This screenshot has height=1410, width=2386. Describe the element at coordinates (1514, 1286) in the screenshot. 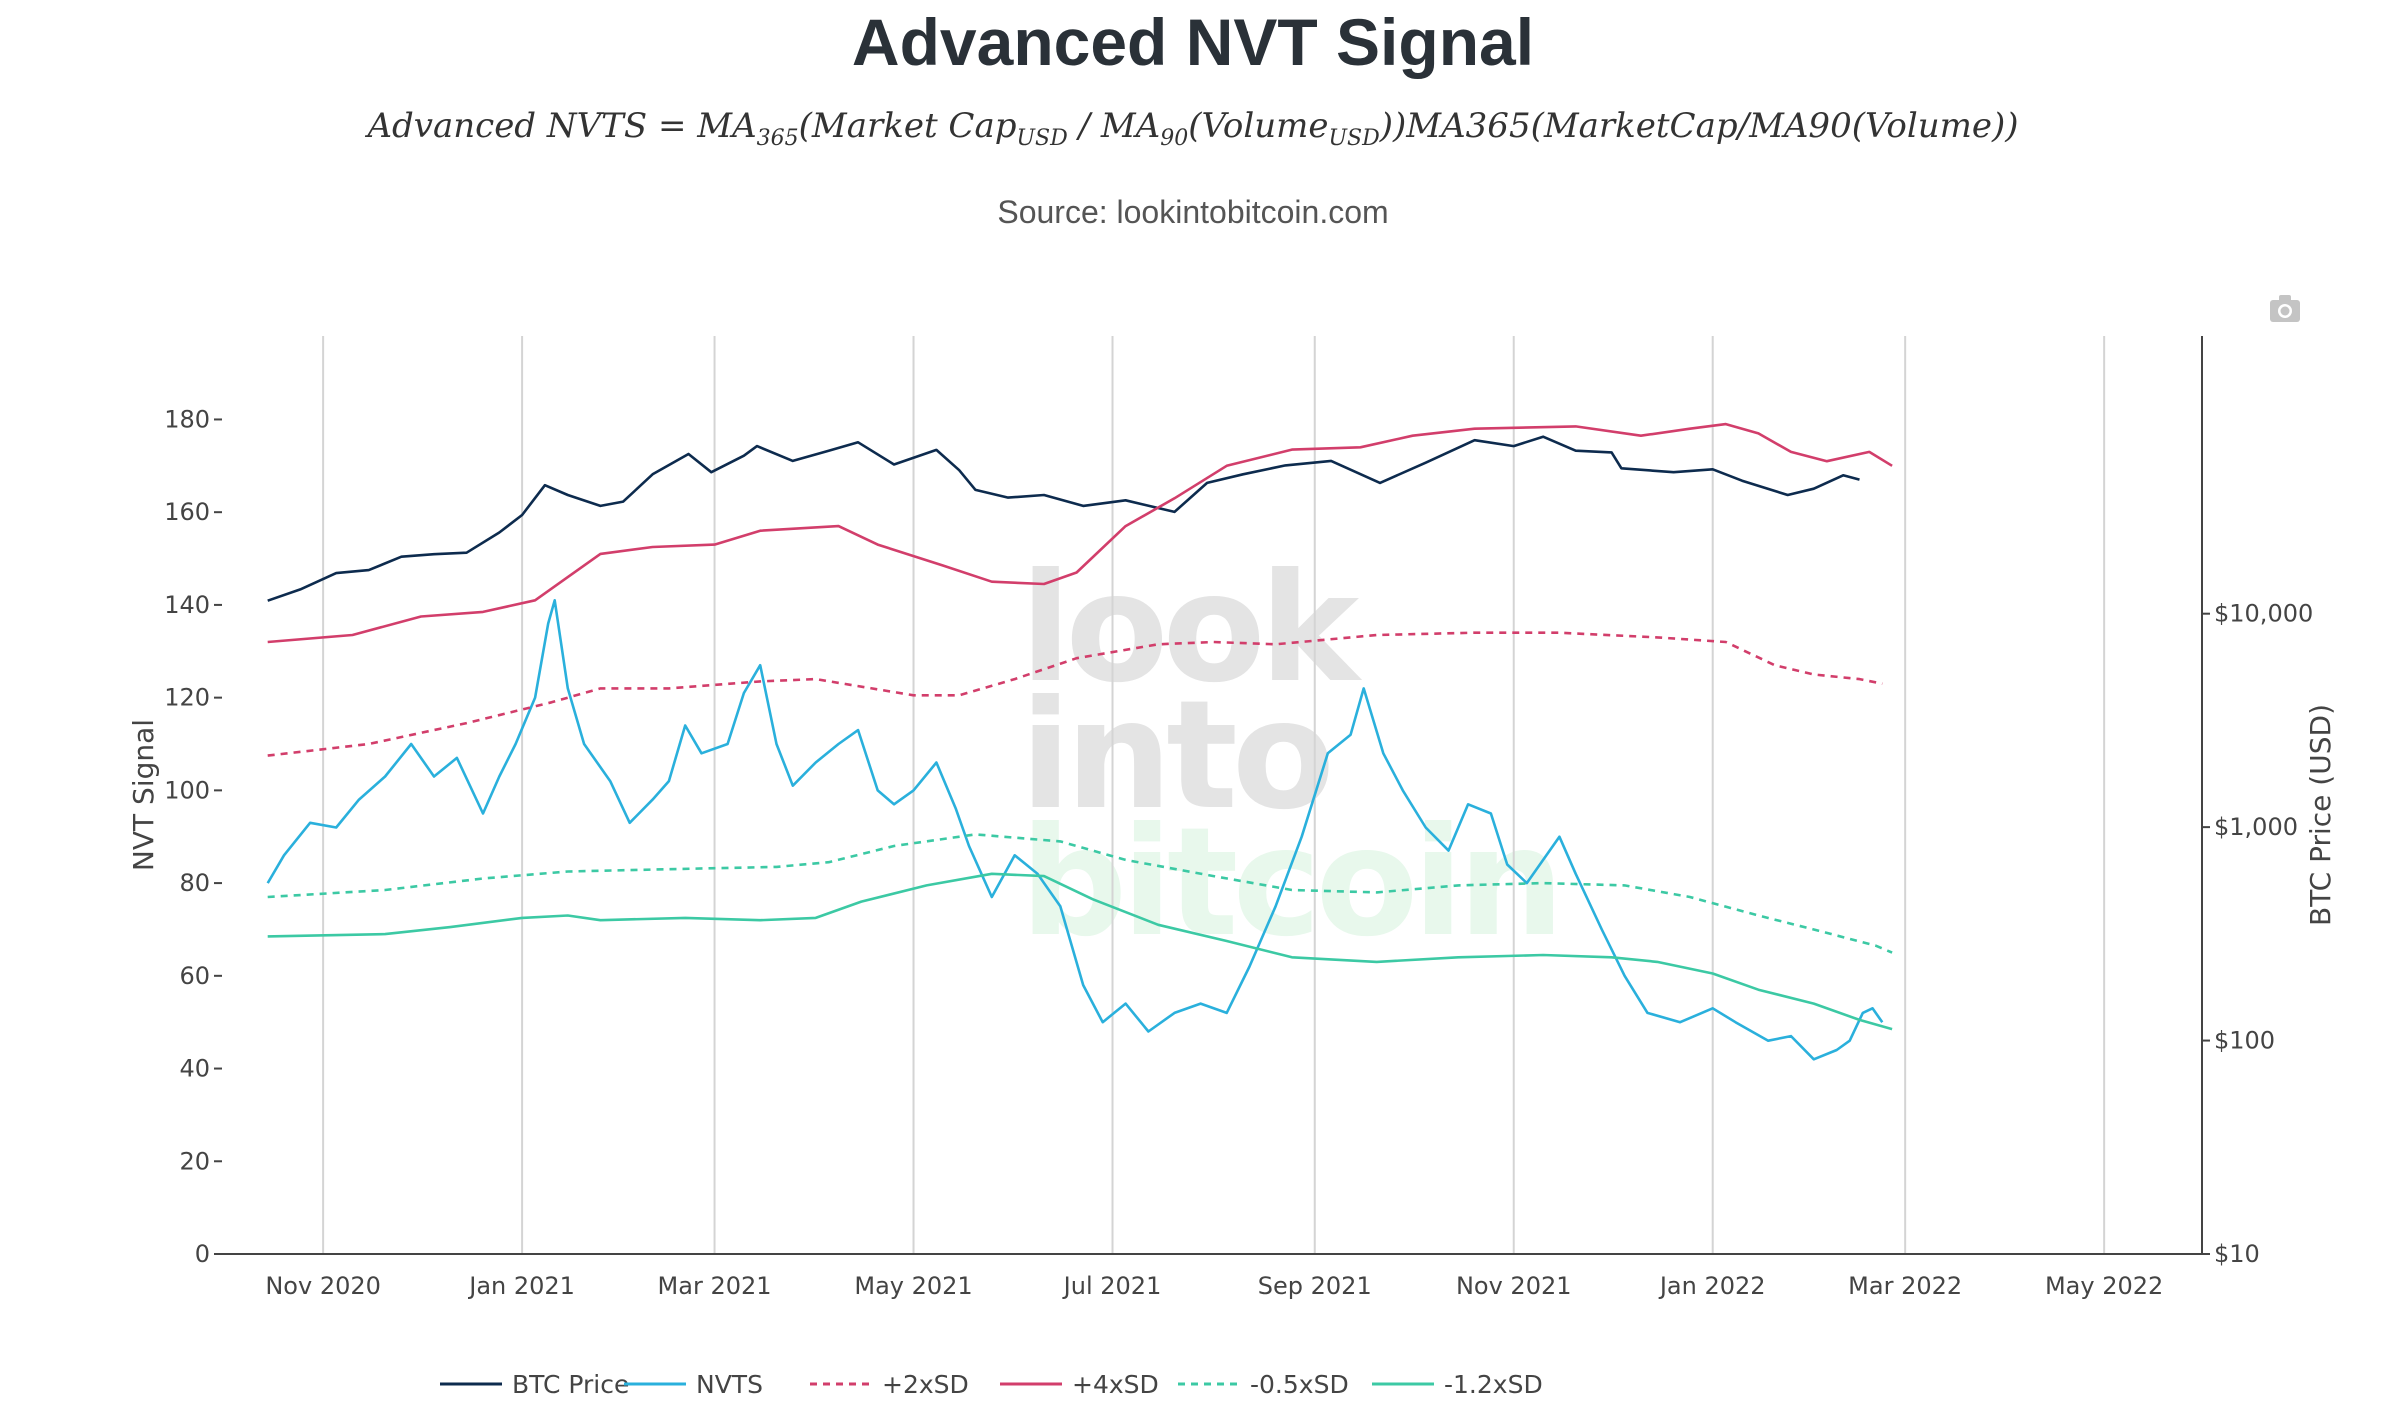

I see `x-tick-label: Nov 2021` at that location.